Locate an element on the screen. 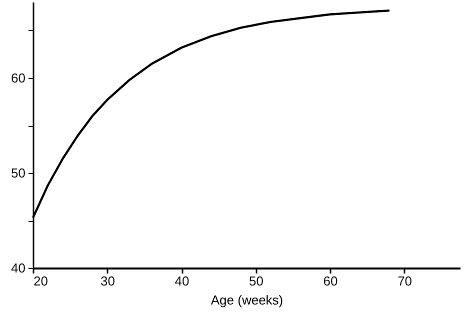 The image size is (472, 336). y-tick-label: 50 is located at coordinates (18, 173).